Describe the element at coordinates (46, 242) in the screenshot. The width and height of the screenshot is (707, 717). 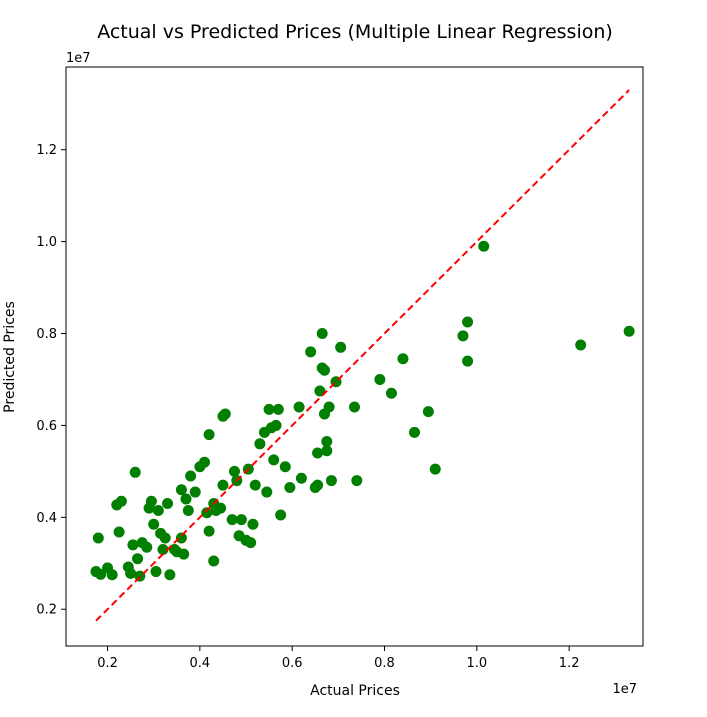
I see `y-tick-label: 1.0` at that location.